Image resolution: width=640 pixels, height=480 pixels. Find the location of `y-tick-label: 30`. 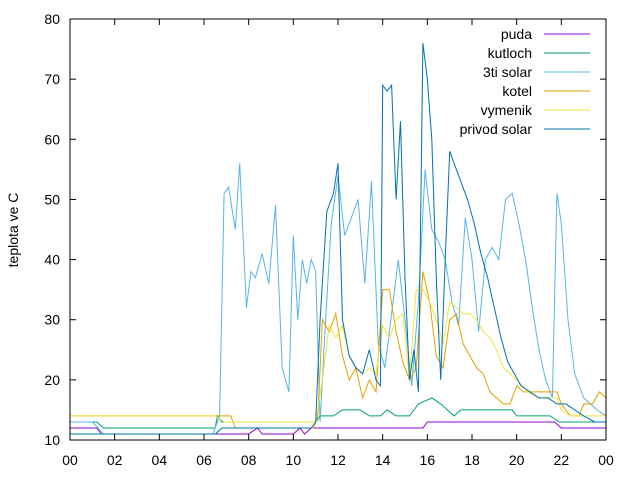

y-tick-label: 30 is located at coordinates (52, 320).